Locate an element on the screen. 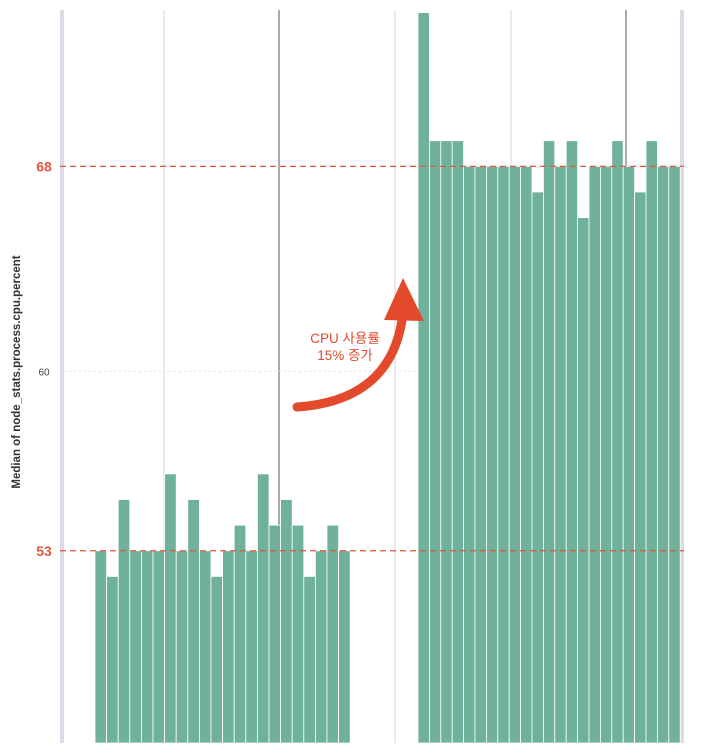  annotation-text: CPU 사용률 15% 증가 is located at coordinates (345, 347).